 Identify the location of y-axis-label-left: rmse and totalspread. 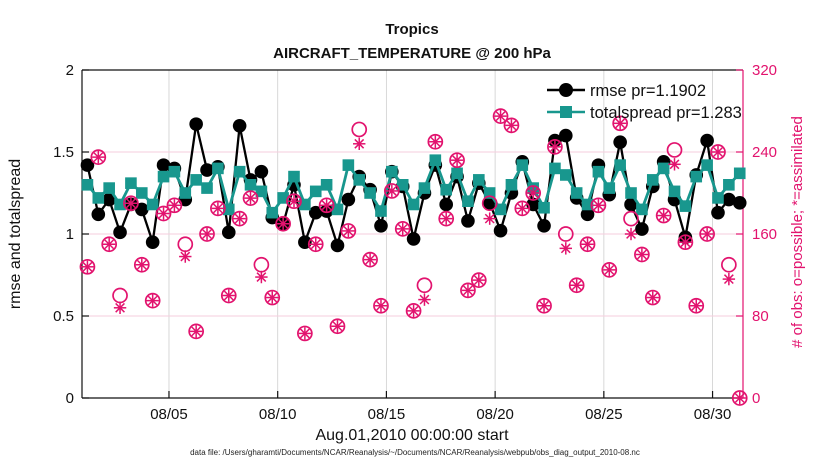
(15, 234).